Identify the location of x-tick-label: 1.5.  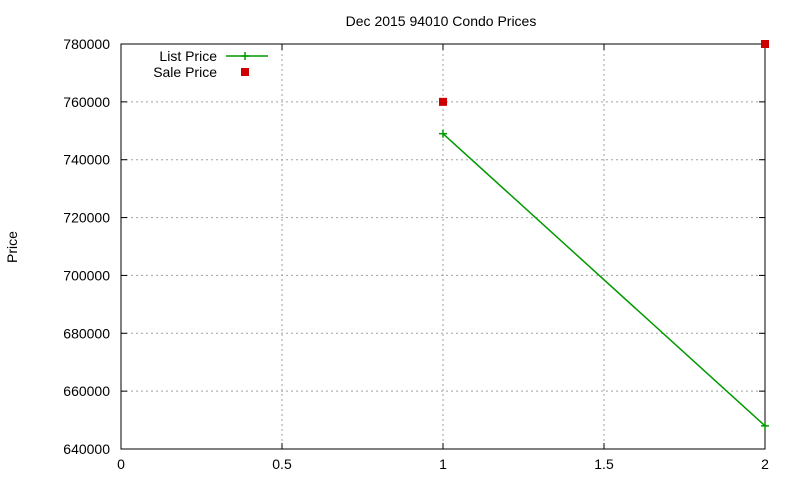
(604, 464).